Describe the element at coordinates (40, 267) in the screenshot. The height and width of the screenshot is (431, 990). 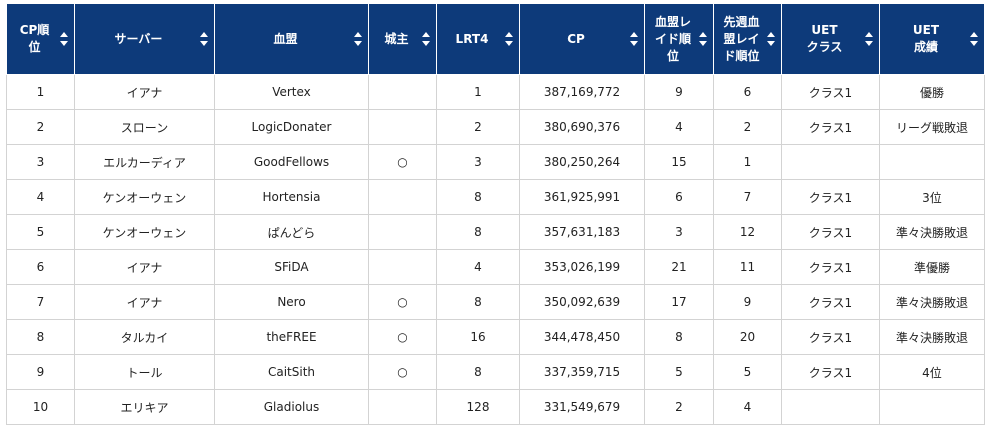
I see `cell-cp-rank: 6` at that location.